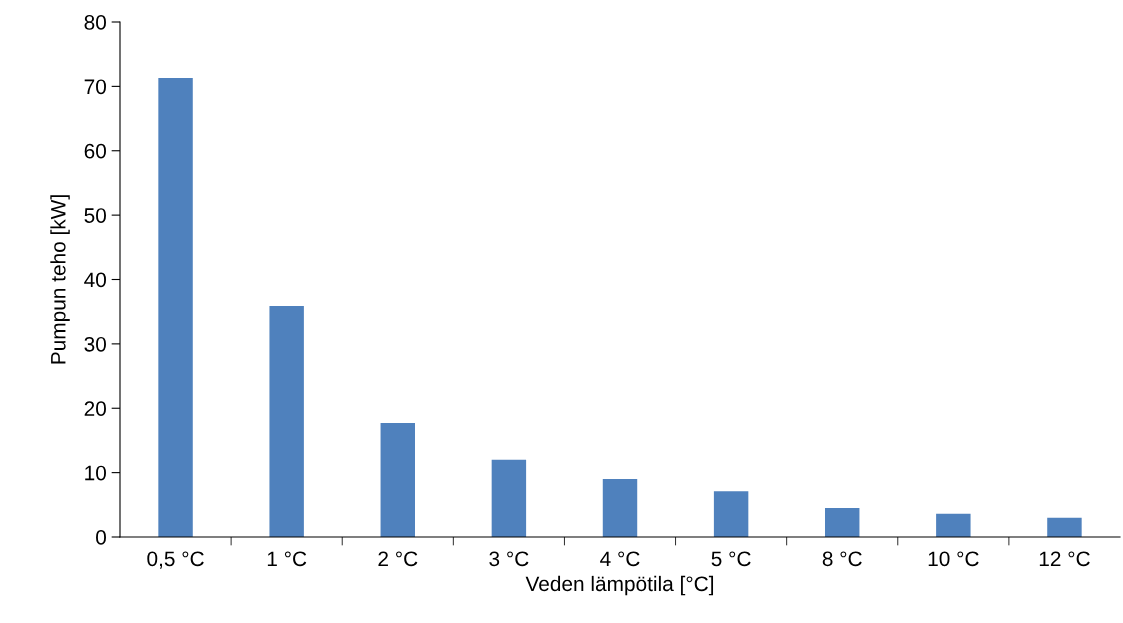  Describe the element at coordinates (95, 473) in the screenshot. I see `y-tick-label: 10` at that location.